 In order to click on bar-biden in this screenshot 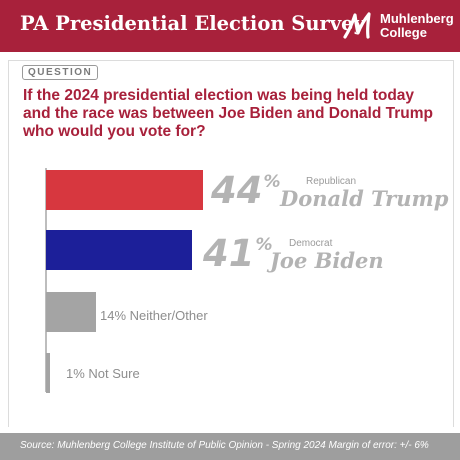, I will do `click(119, 250)`.